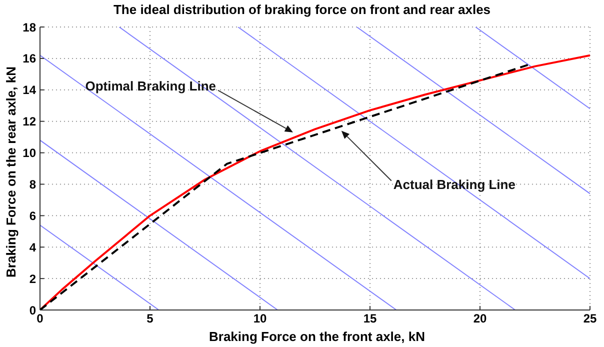  I want to click on y-tick-label: 2, so click(32, 279).